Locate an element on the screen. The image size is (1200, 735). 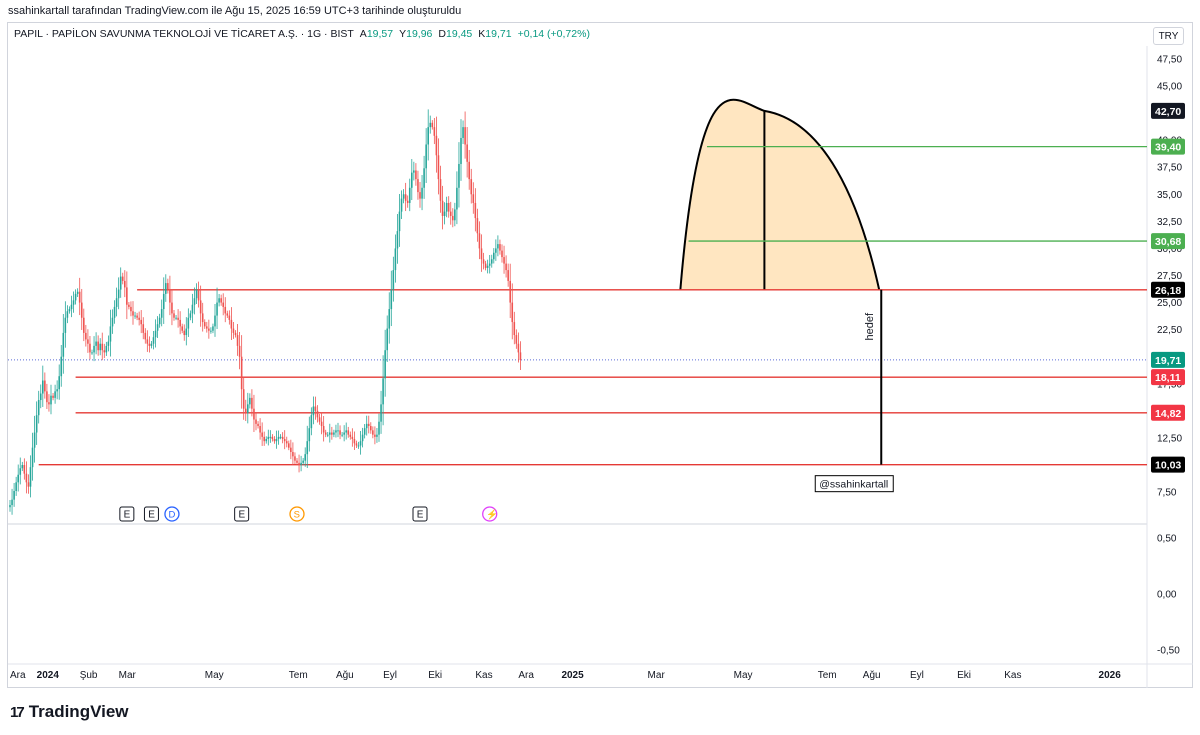
time-tick-label: Kas is located at coordinates (1012, 675).